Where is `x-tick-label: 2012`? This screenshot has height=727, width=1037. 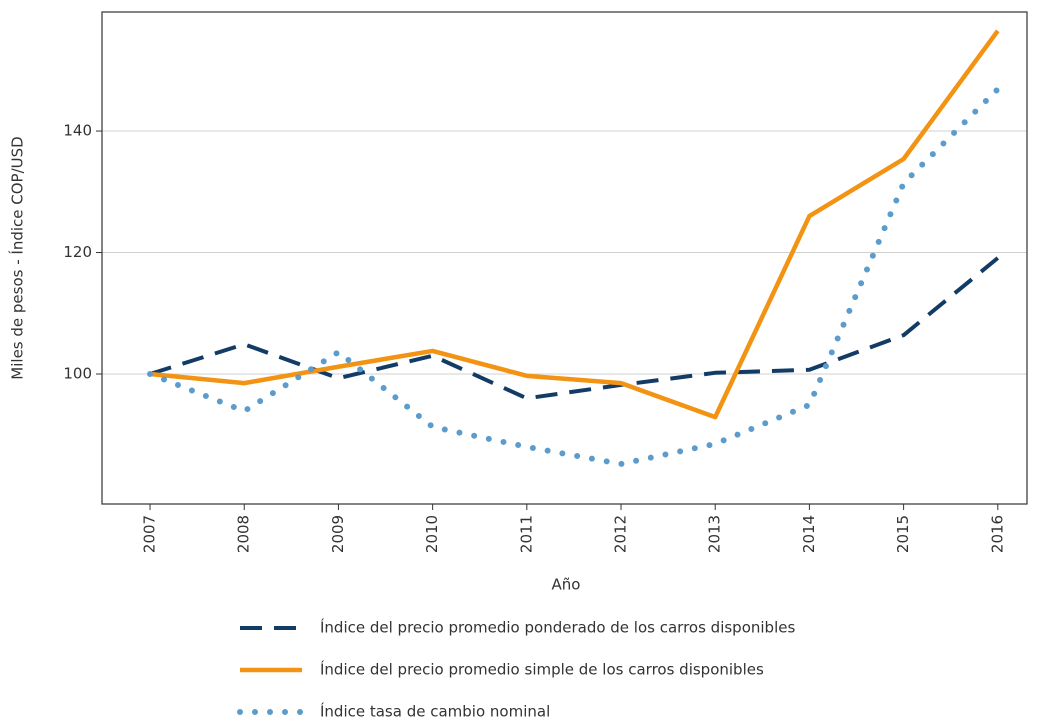
x-tick-label: 2012 is located at coordinates (621, 534).